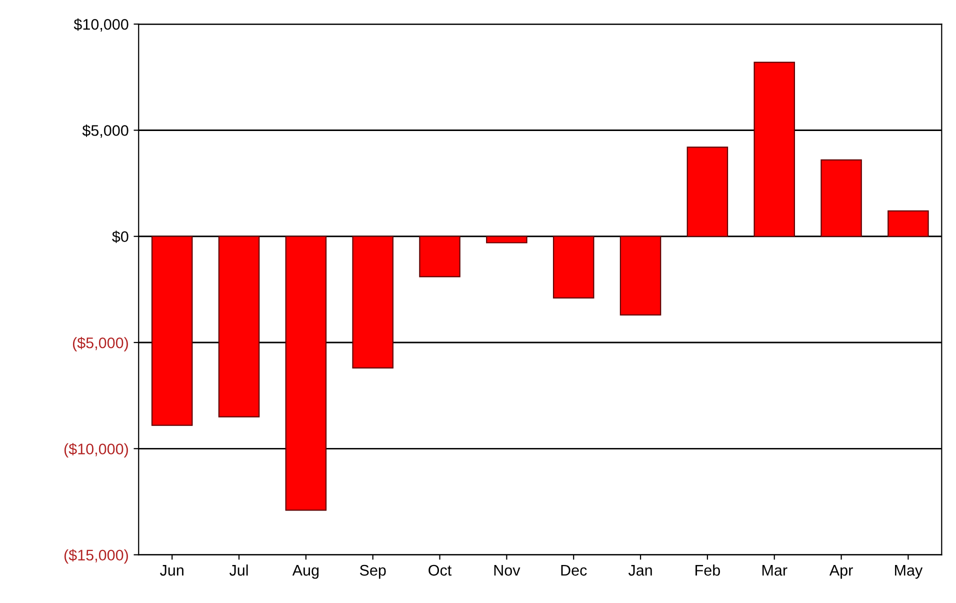 This screenshot has height=603, width=956. Describe the element at coordinates (305, 572) in the screenshot. I see `x-tick-label: Aug` at that location.